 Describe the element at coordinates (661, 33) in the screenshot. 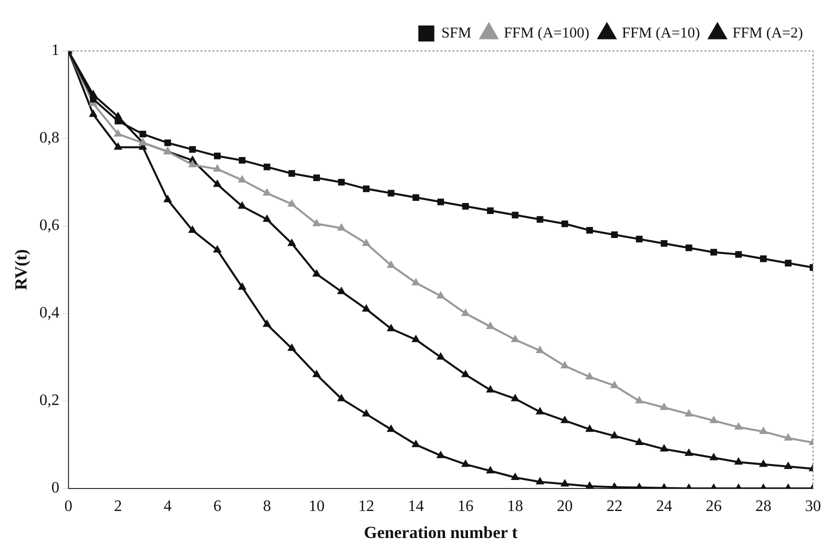

I see `legend-label: FFM (A=10)` at that location.